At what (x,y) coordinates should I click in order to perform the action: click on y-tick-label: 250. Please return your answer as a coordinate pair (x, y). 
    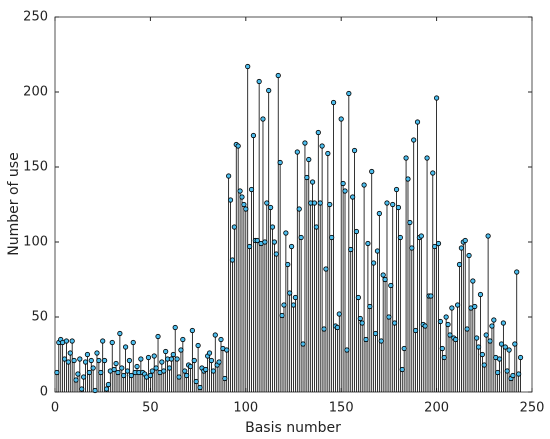
    Looking at the image, I should click on (35, 17).